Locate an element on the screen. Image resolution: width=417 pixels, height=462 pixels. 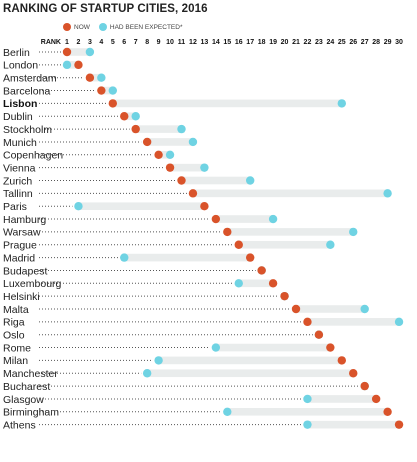
tick-label: 12 is located at coordinates (193, 42).